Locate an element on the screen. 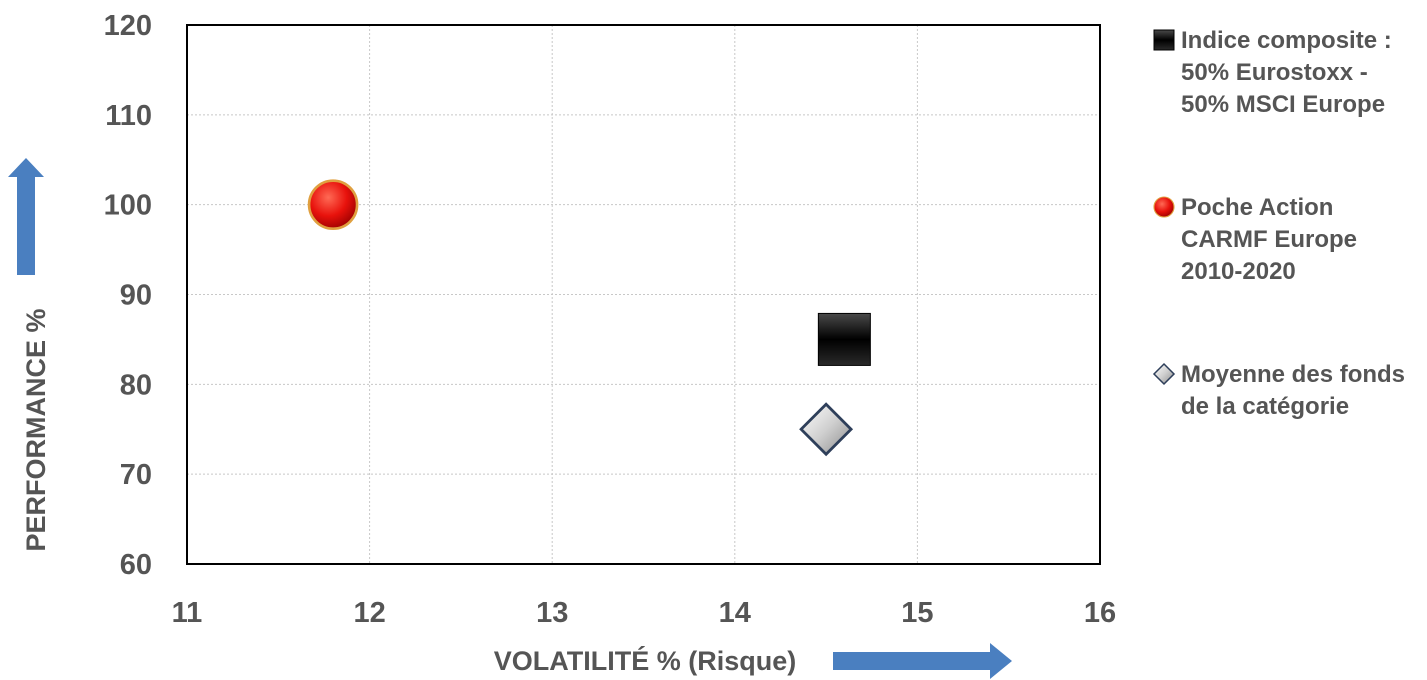 The image size is (1427, 680). x-tick-label: 11 is located at coordinates (187, 613).